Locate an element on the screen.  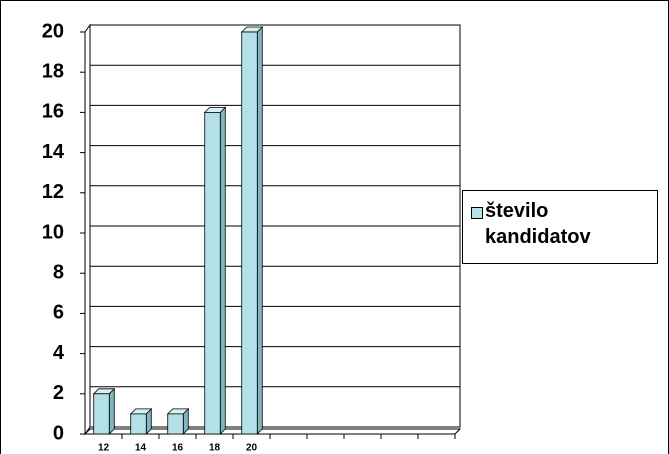
y-tick-label: 14 is located at coordinates (53, 152).